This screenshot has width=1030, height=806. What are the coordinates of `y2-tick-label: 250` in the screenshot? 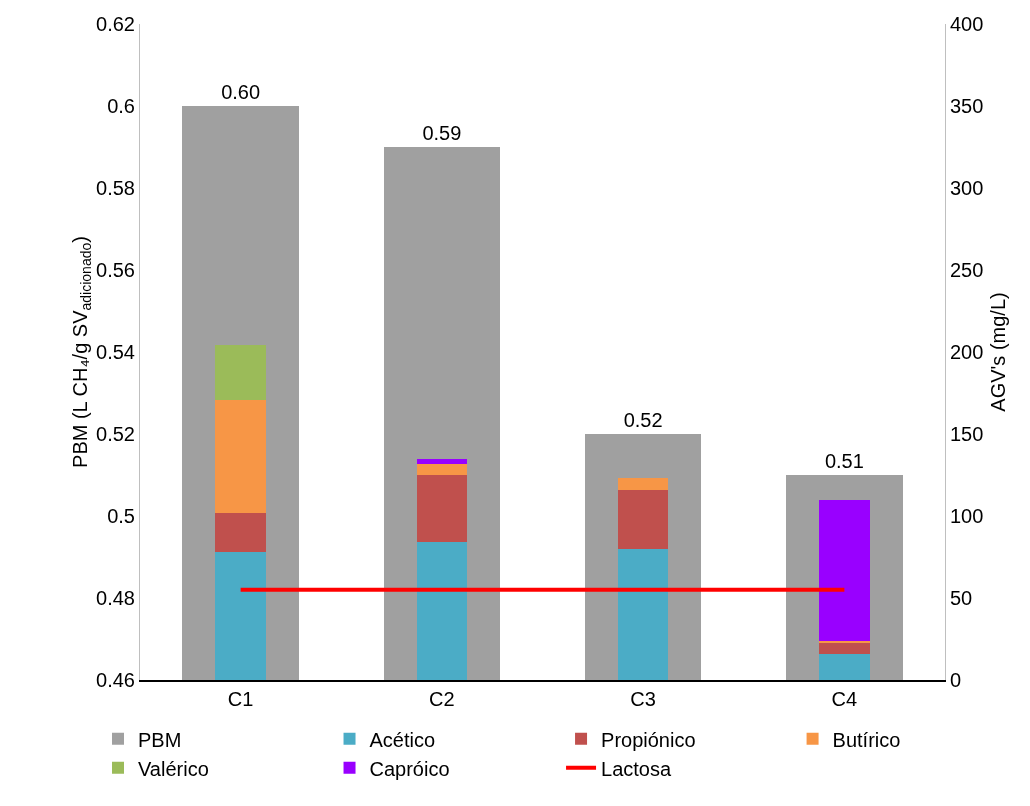 It's located at (967, 270).